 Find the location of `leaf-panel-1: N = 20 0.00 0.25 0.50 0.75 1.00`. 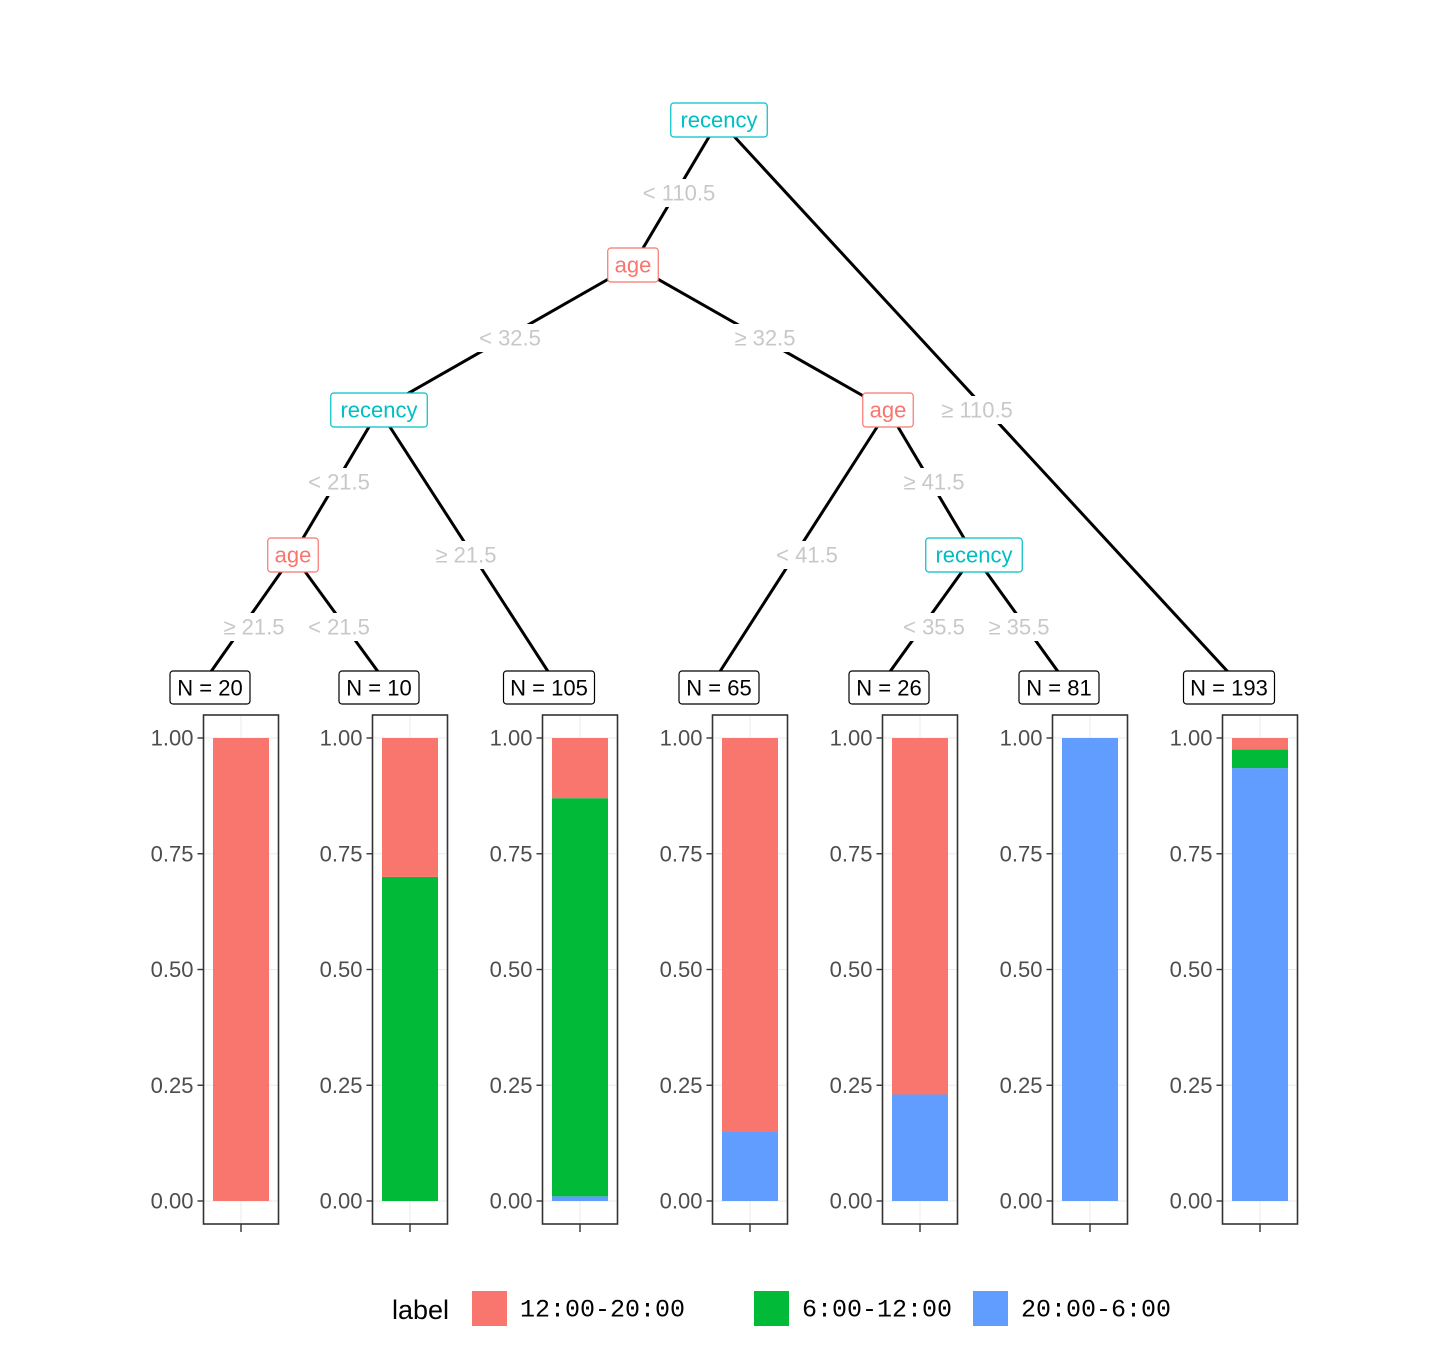

leaf-panel-1: N = 20 0.00 0.25 0.50 0.75 1.00 is located at coordinates (215, 951).